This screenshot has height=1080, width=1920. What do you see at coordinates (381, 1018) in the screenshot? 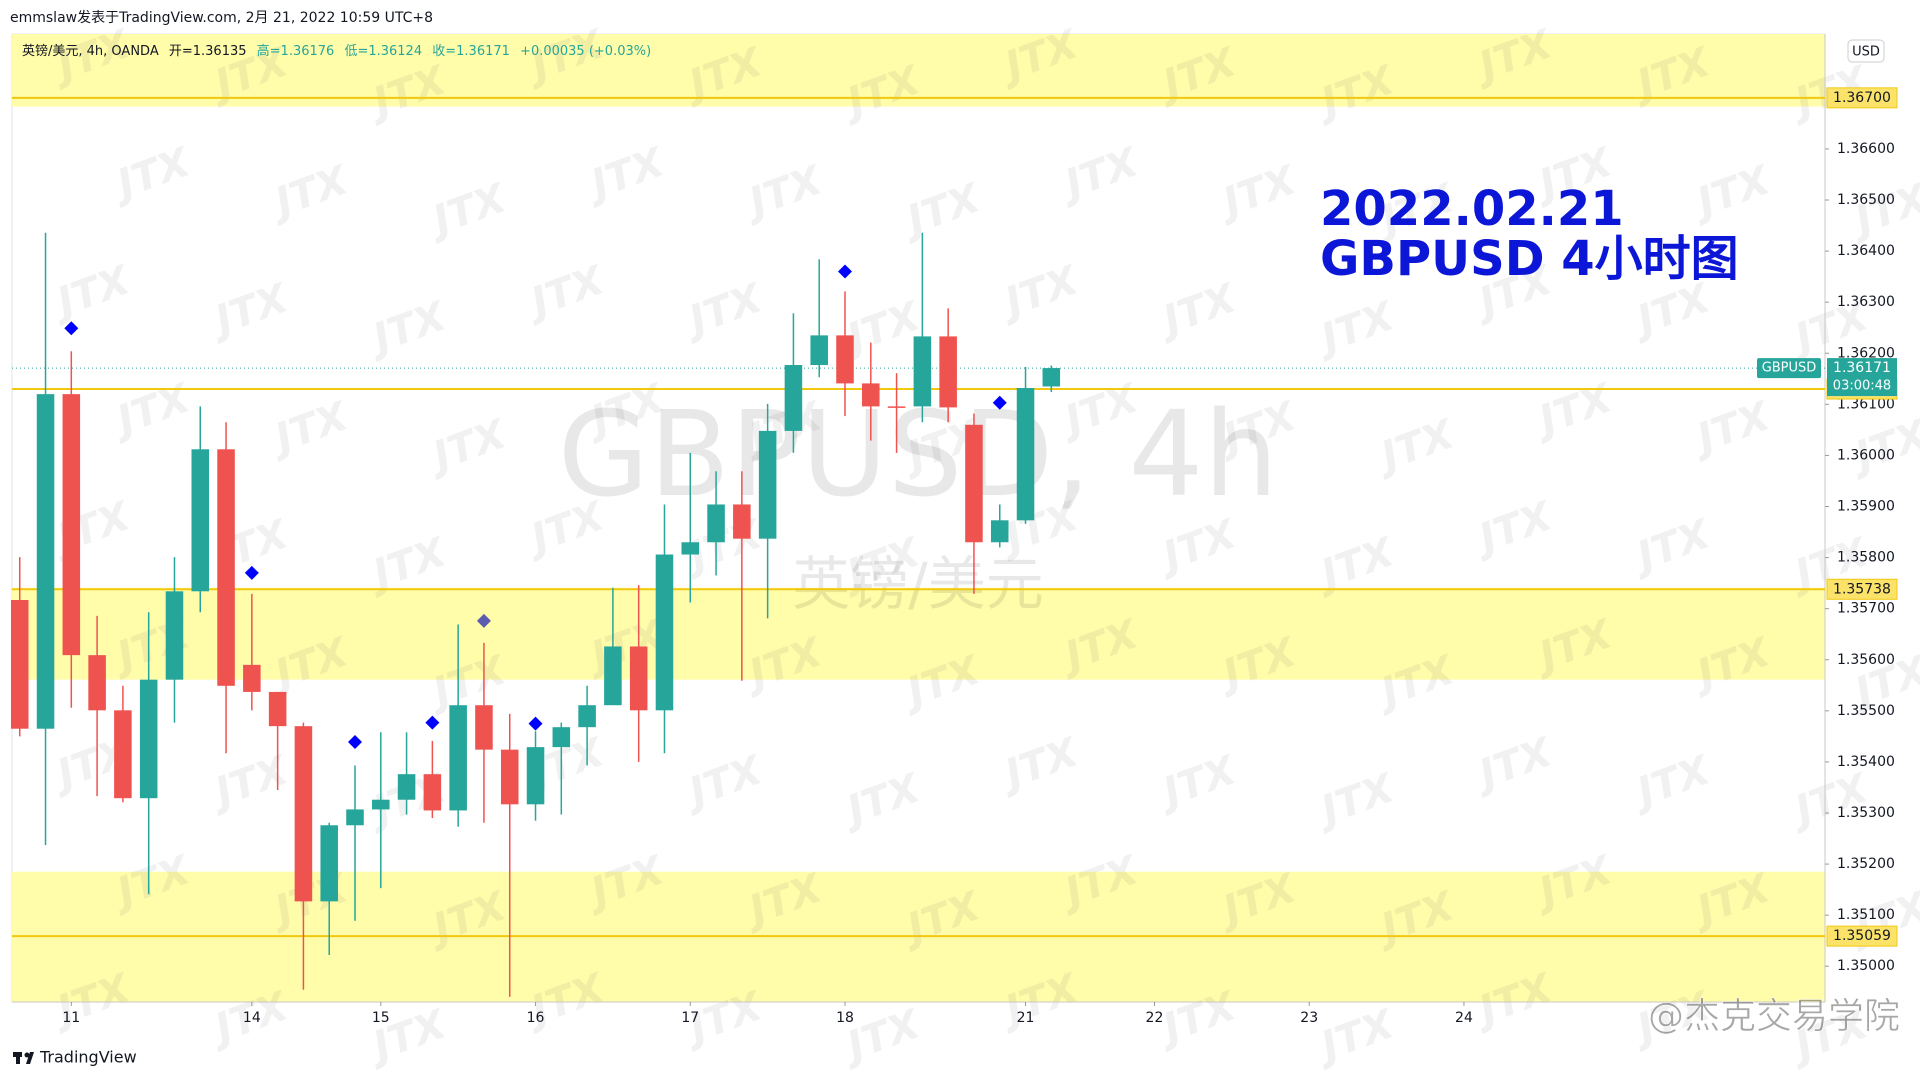
I see `x-tick-label: 15` at bounding box center [381, 1018].